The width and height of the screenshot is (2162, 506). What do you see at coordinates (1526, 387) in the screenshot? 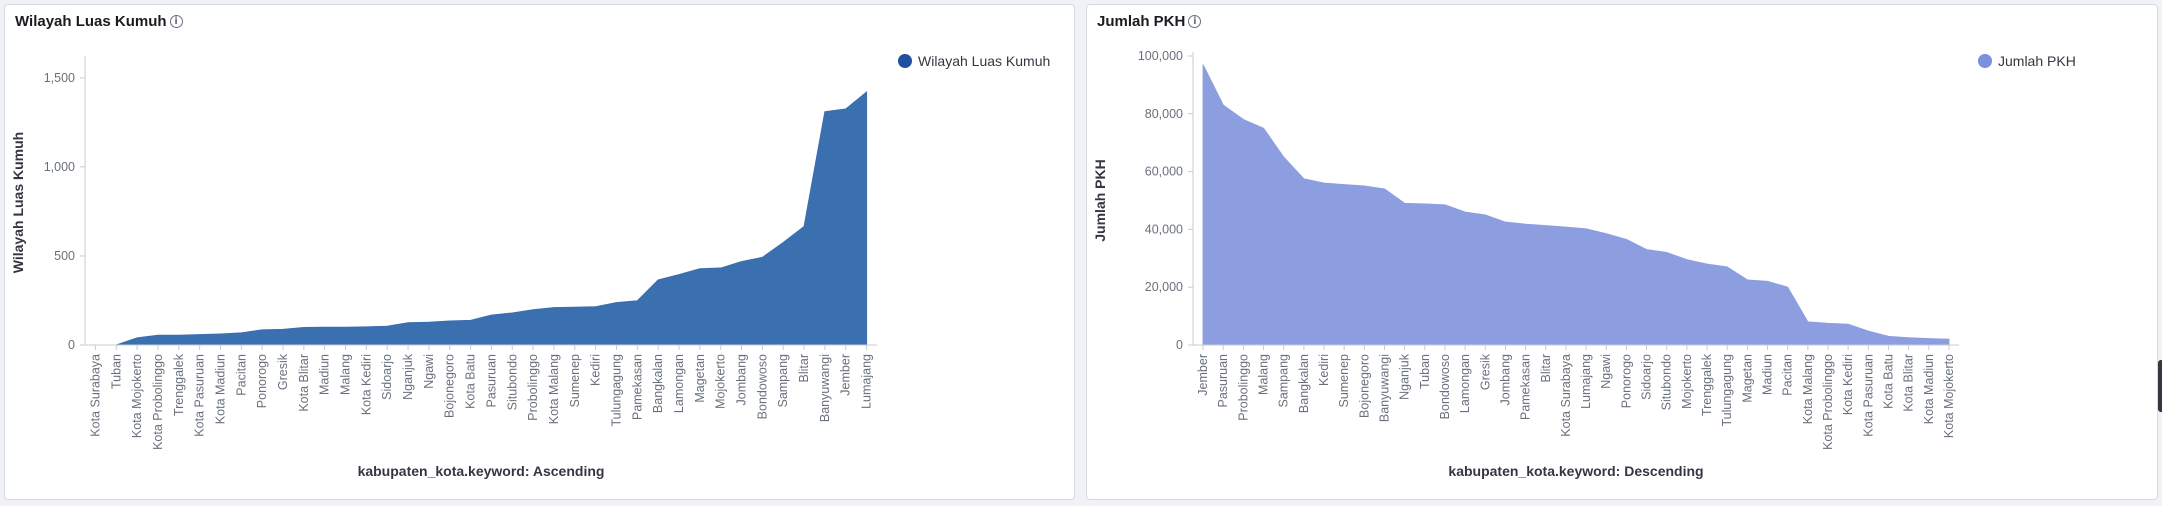
I see `x-tick-label: Pamekasan` at bounding box center [1526, 387].